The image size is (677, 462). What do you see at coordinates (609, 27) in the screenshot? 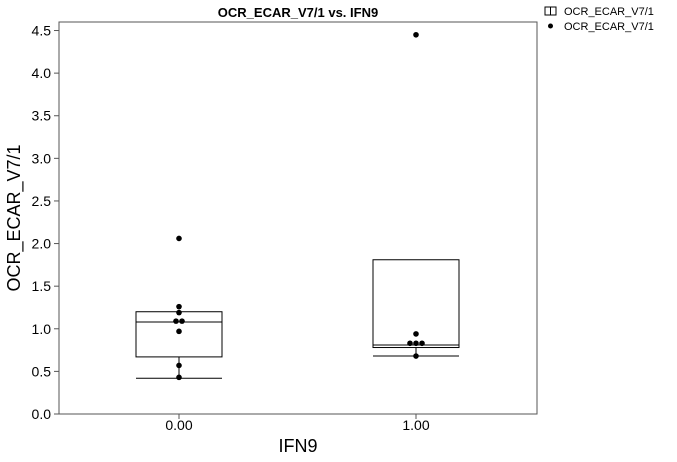
I see `legend-label-dot: OCR_ECAR_V7/1` at bounding box center [609, 27].